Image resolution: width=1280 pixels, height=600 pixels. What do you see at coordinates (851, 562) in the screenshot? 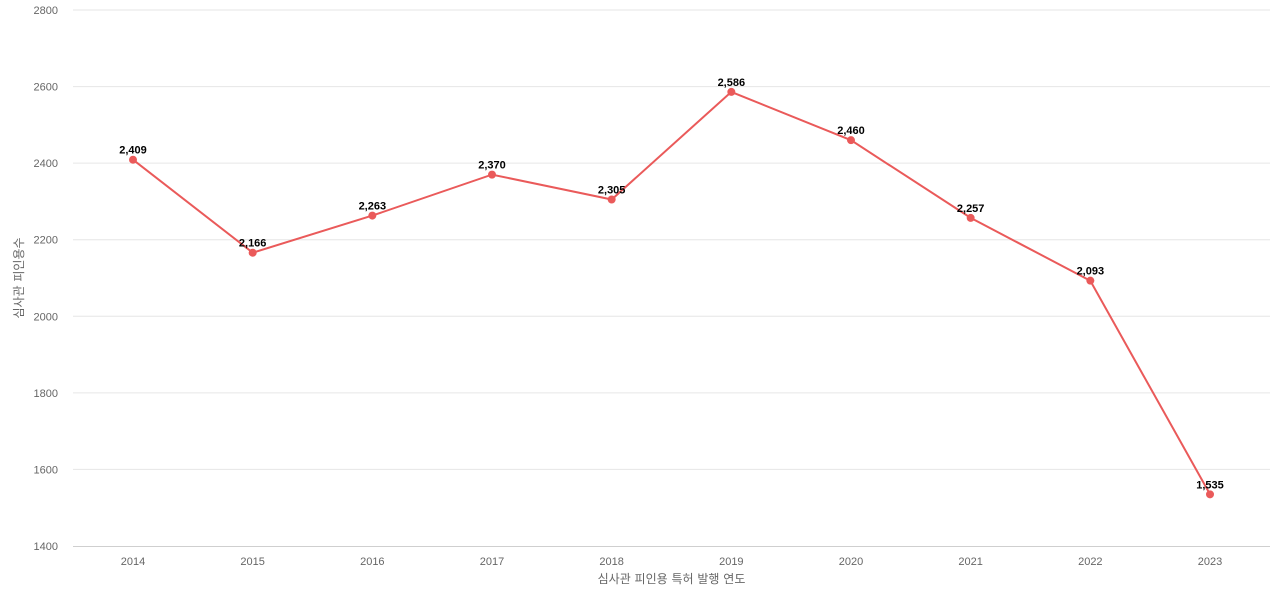
I see `x-tick-label: 2020` at bounding box center [851, 562].